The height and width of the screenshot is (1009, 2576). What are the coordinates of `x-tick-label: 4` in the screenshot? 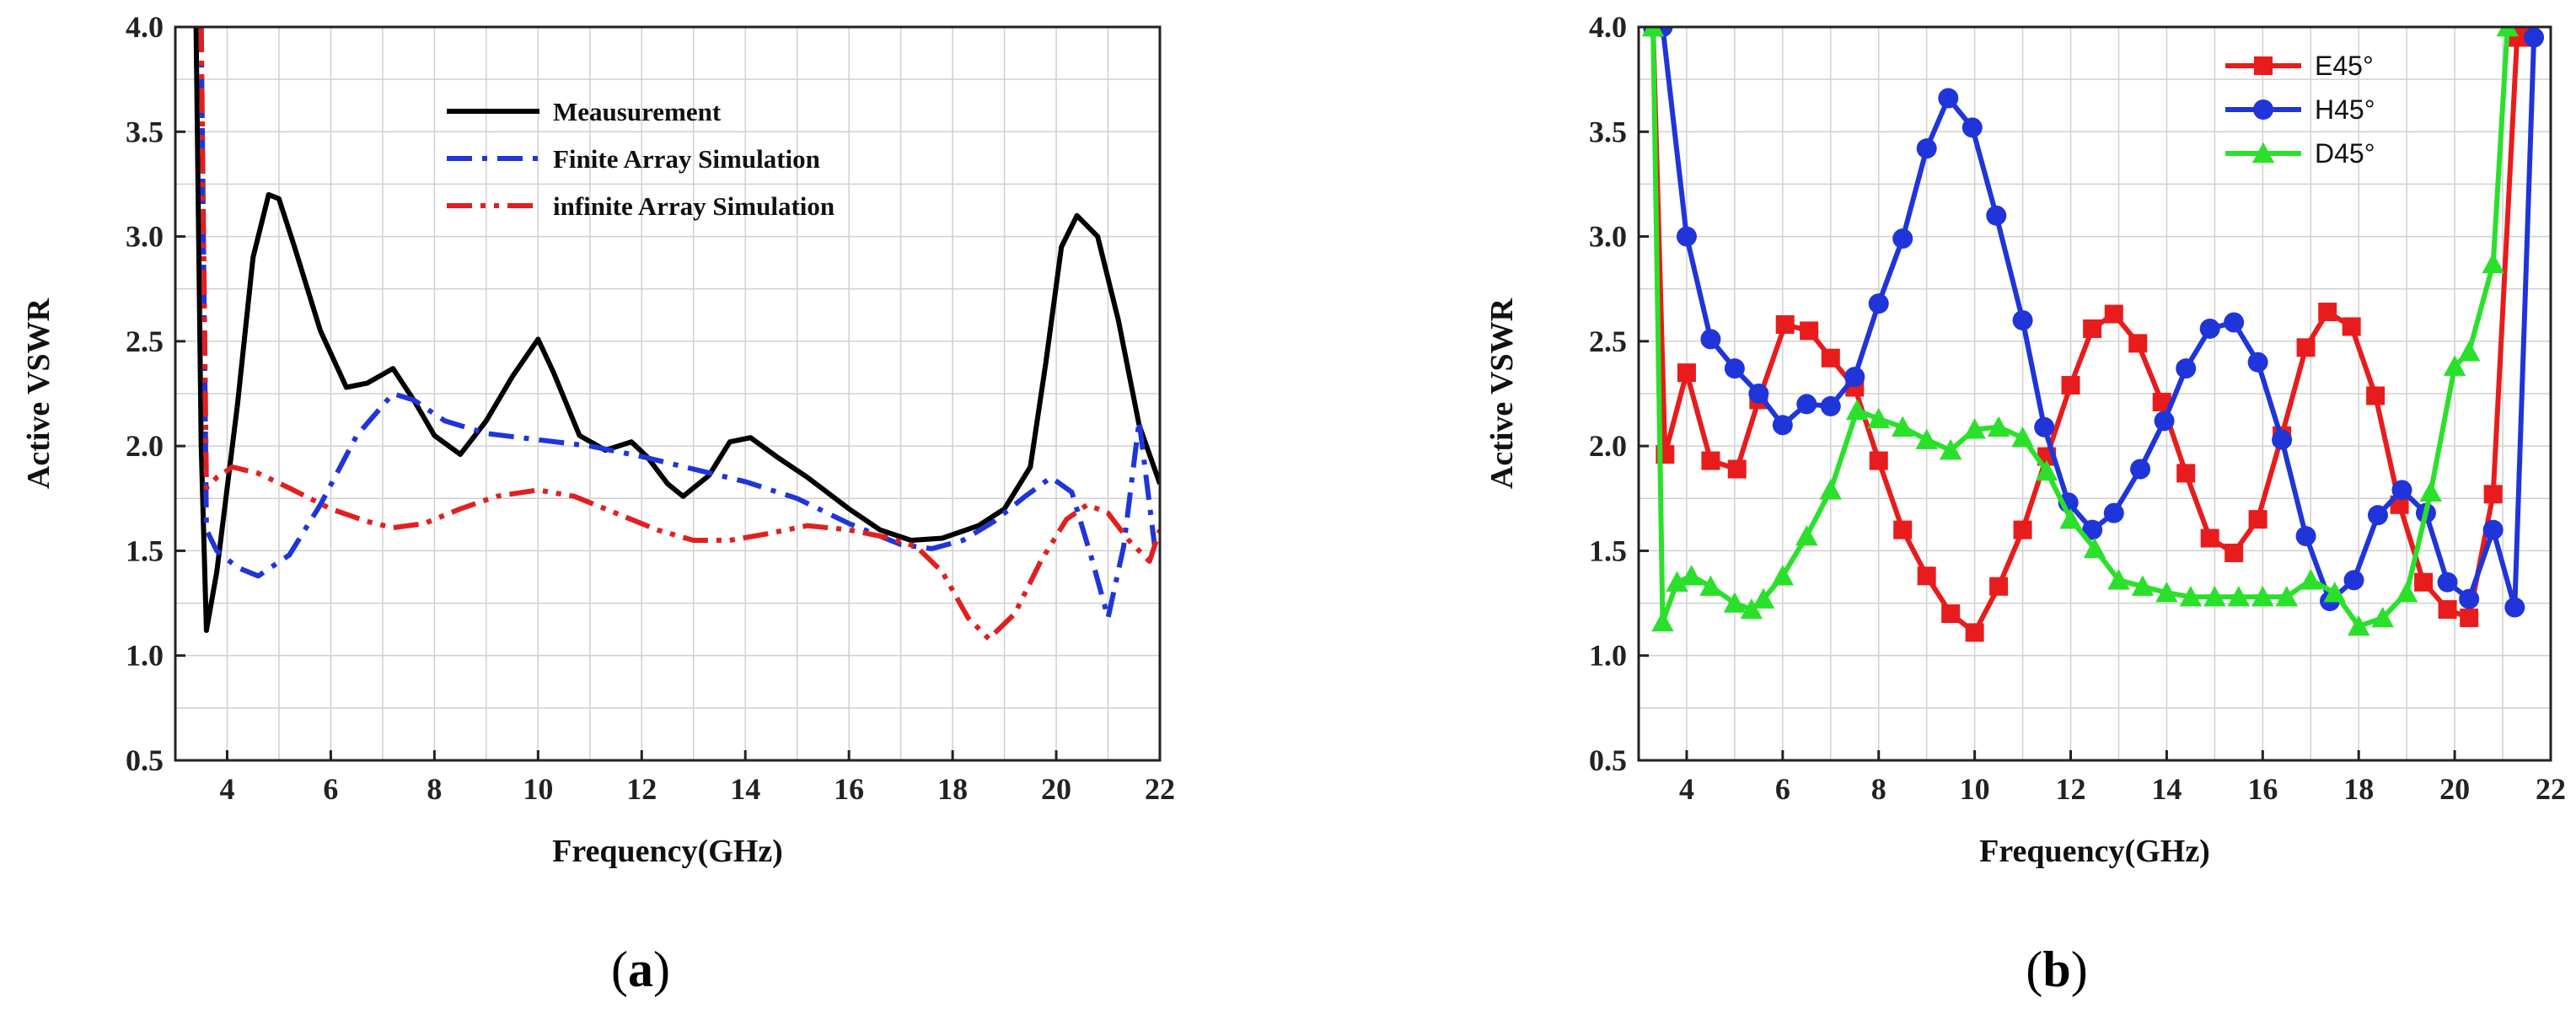 It's located at (226, 789).